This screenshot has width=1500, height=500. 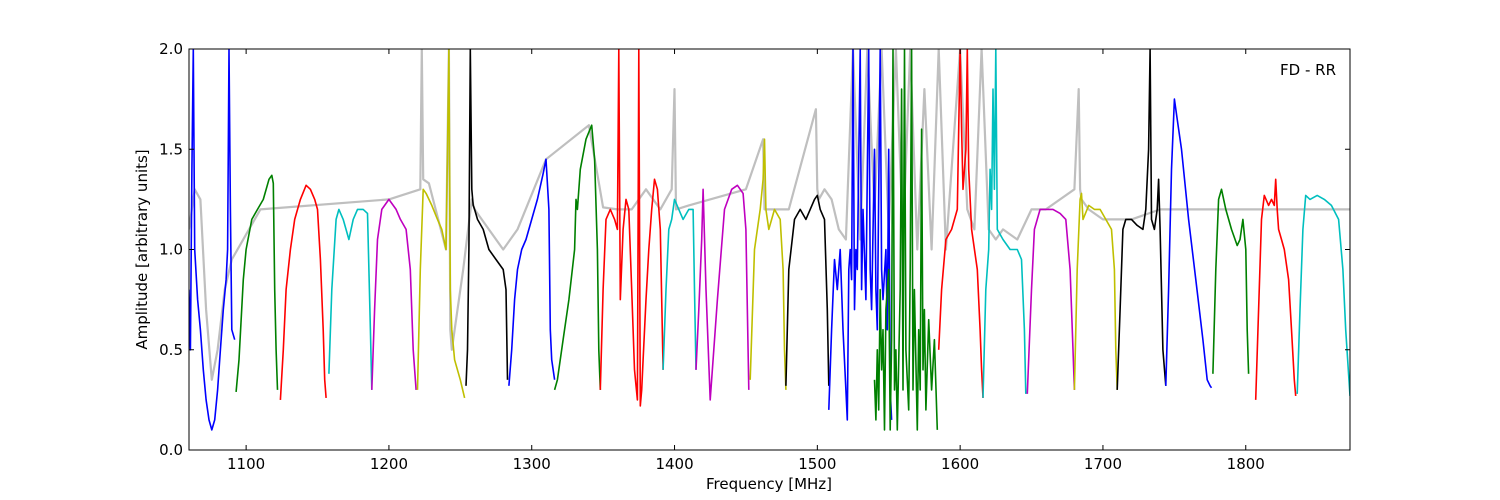 I want to click on y-axis-label: Amplitude [arbitrary units], so click(x=142, y=249).